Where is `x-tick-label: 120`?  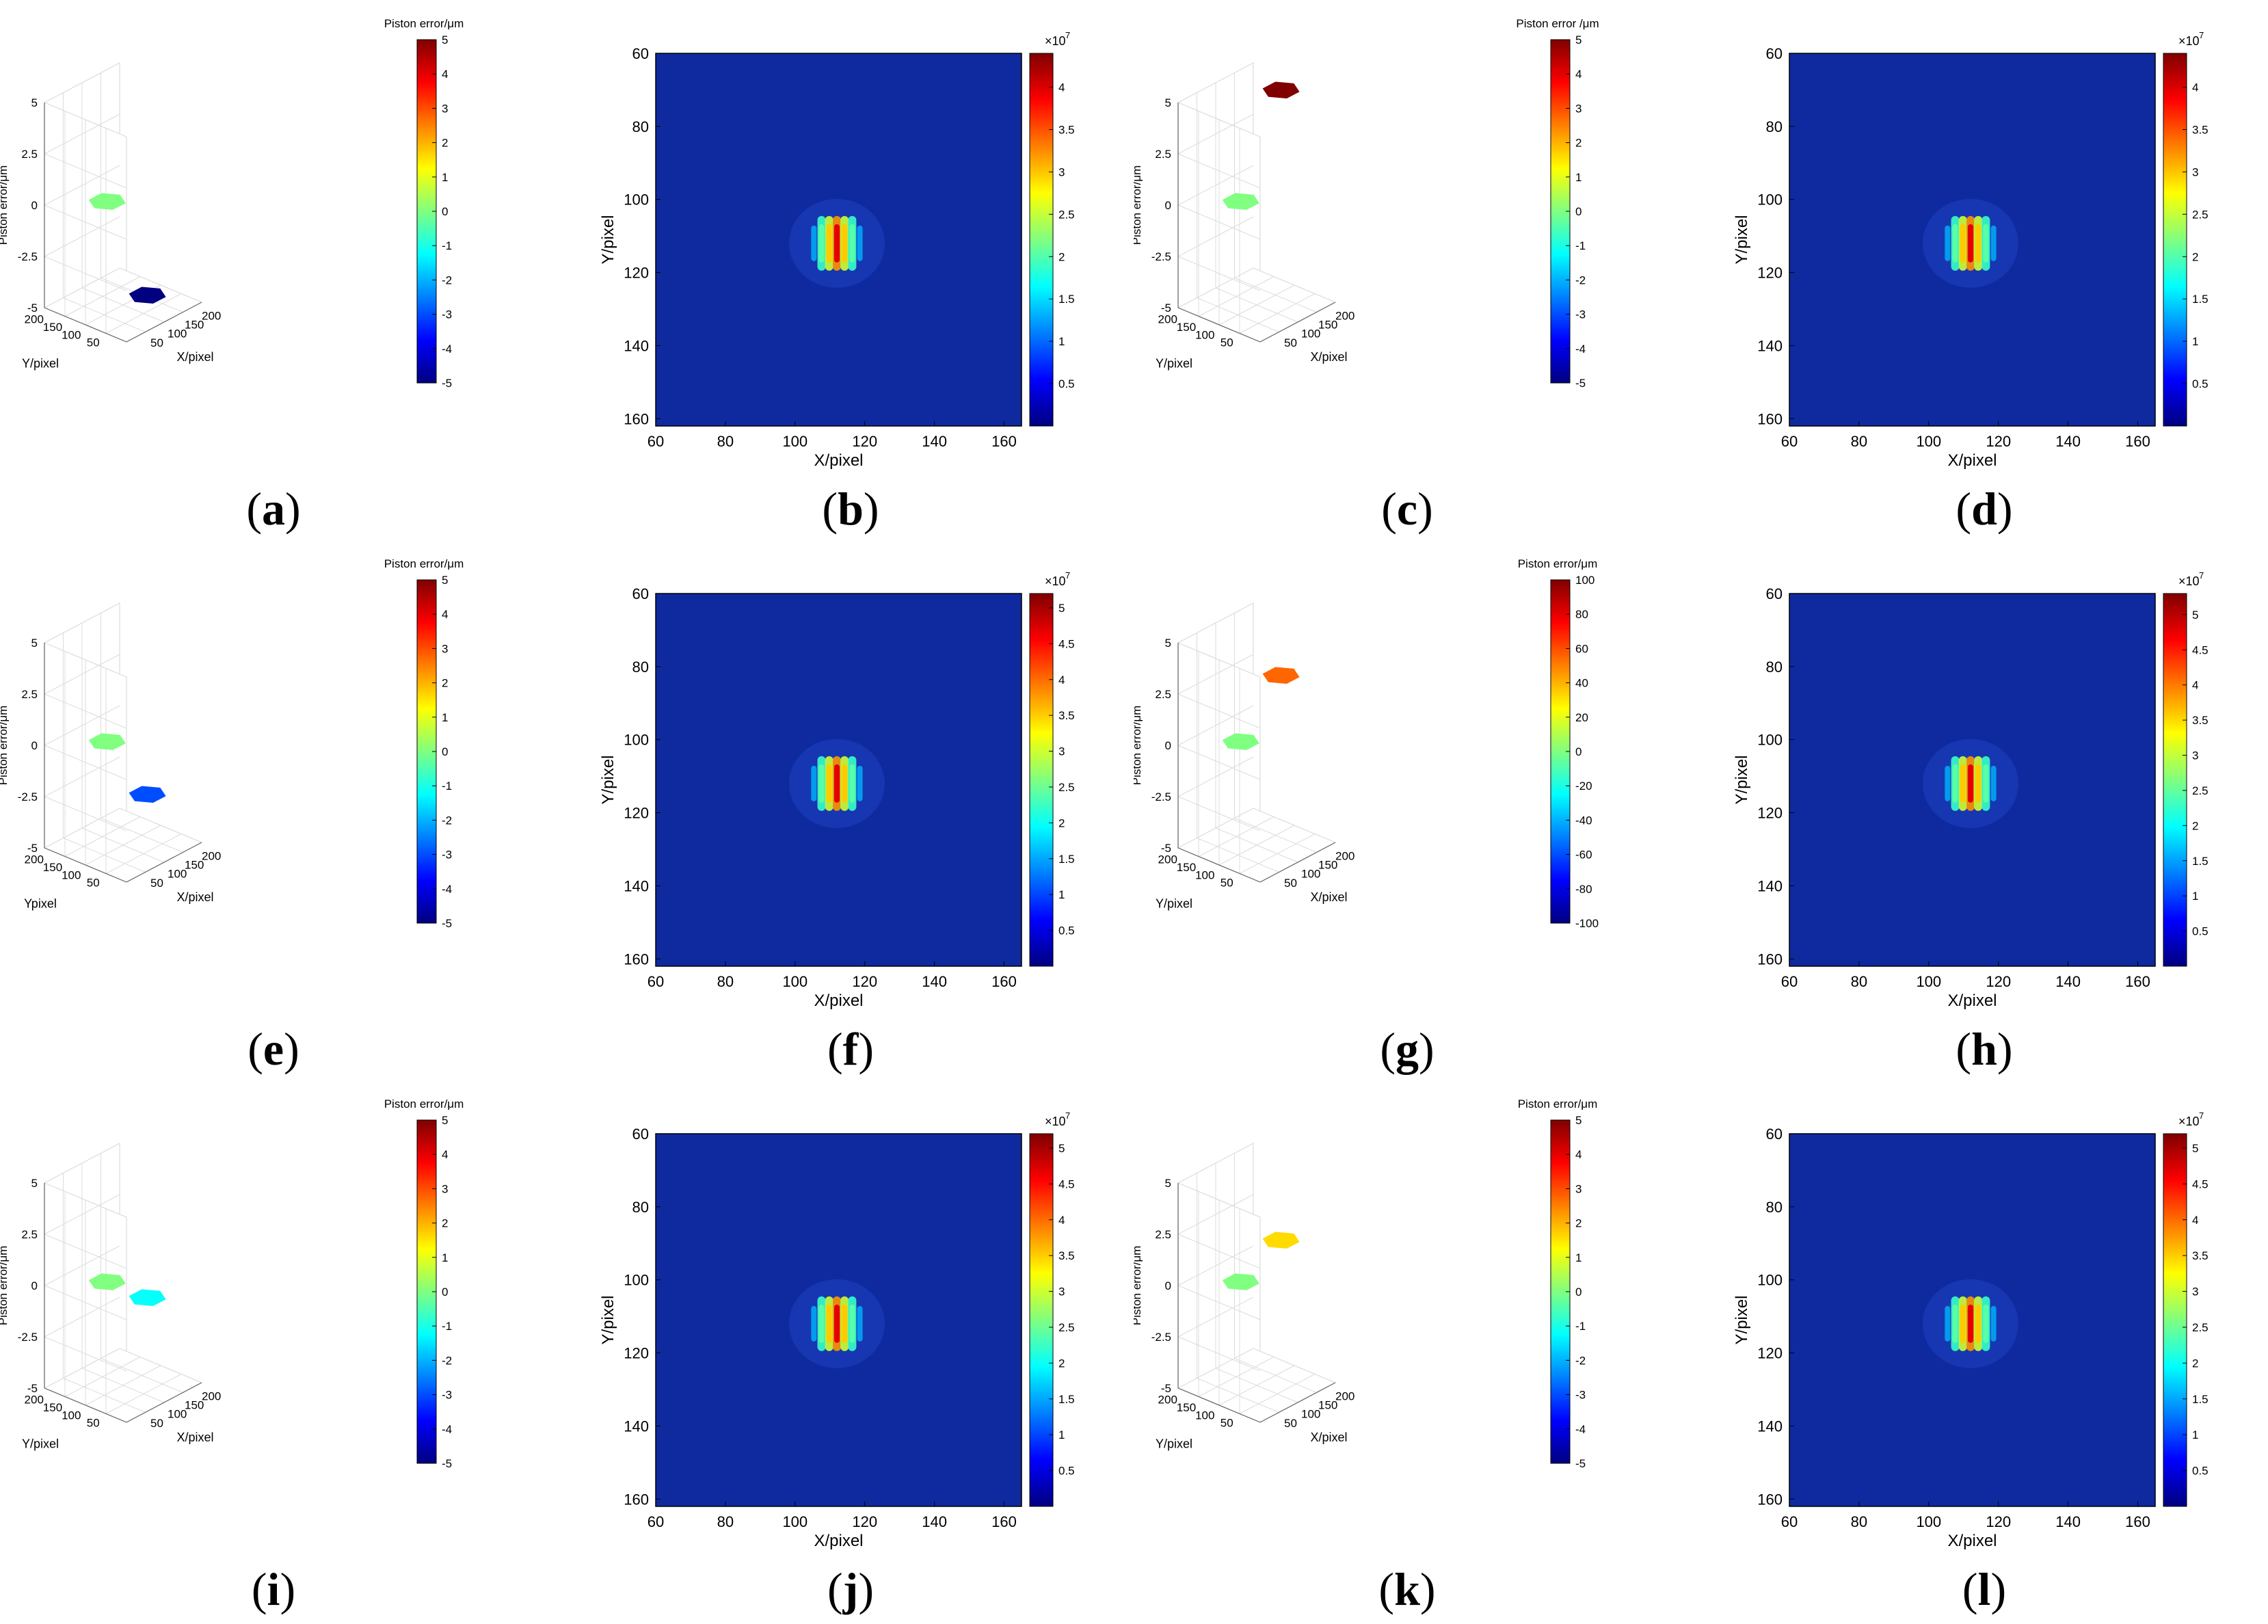 x-tick-label: 120 is located at coordinates (1998, 1521).